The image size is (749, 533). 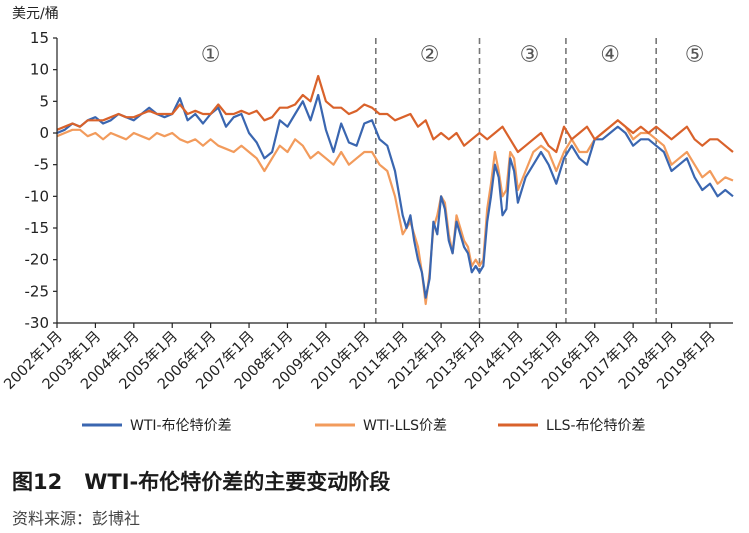 What do you see at coordinates (181, 426) in the screenshot?
I see `legend-label-1: WTI-布伦特价差` at bounding box center [181, 426].